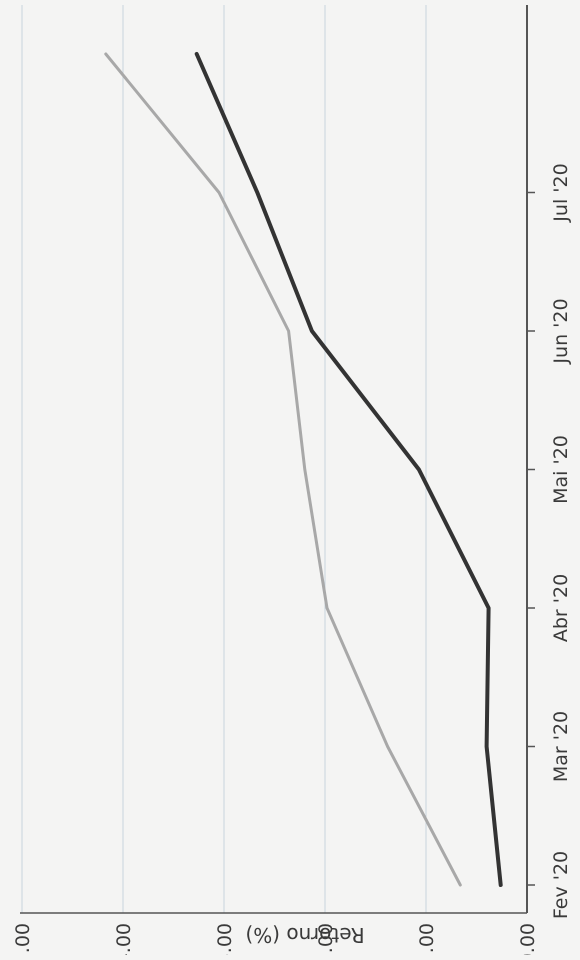 This screenshot has height=960, width=580. What do you see at coordinates (528, 939) in the screenshot?
I see `y-tick-label: 0.00` at bounding box center [528, 939].